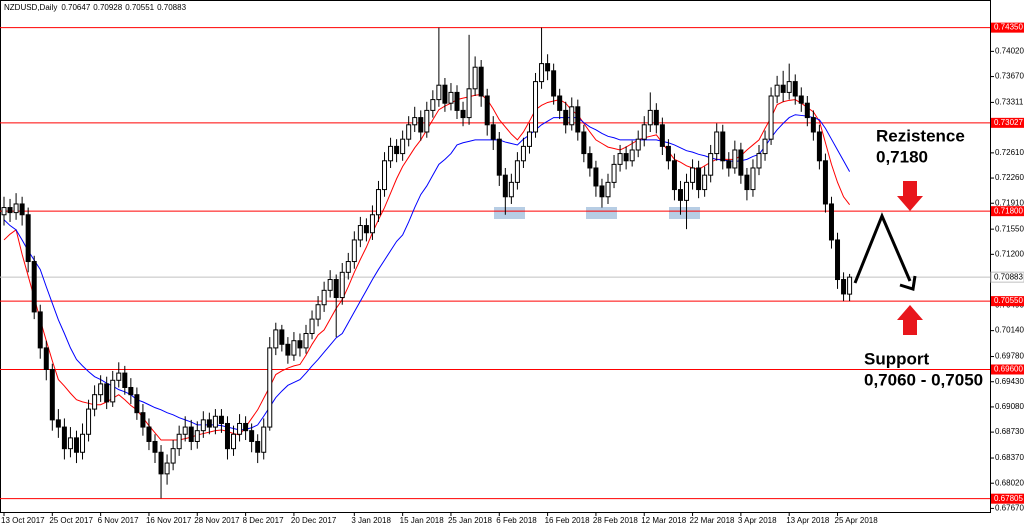 The width and height of the screenshot is (1024, 529). Describe the element at coordinates (470, 520) in the screenshot. I see `x-tick-label: 25 Jan 2018` at that location.